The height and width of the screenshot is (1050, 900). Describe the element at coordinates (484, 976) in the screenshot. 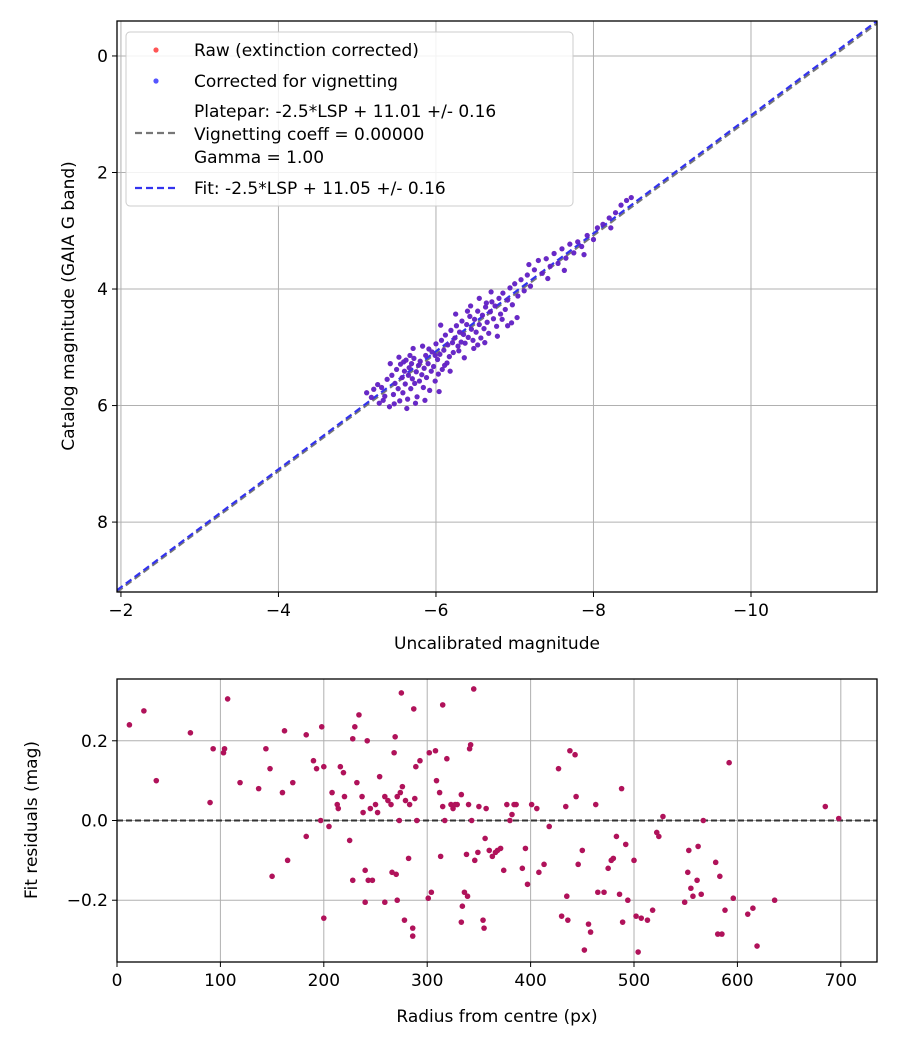

I see `bottom-x-ticks: 0 100 200 300 400 500 600 700` at that location.